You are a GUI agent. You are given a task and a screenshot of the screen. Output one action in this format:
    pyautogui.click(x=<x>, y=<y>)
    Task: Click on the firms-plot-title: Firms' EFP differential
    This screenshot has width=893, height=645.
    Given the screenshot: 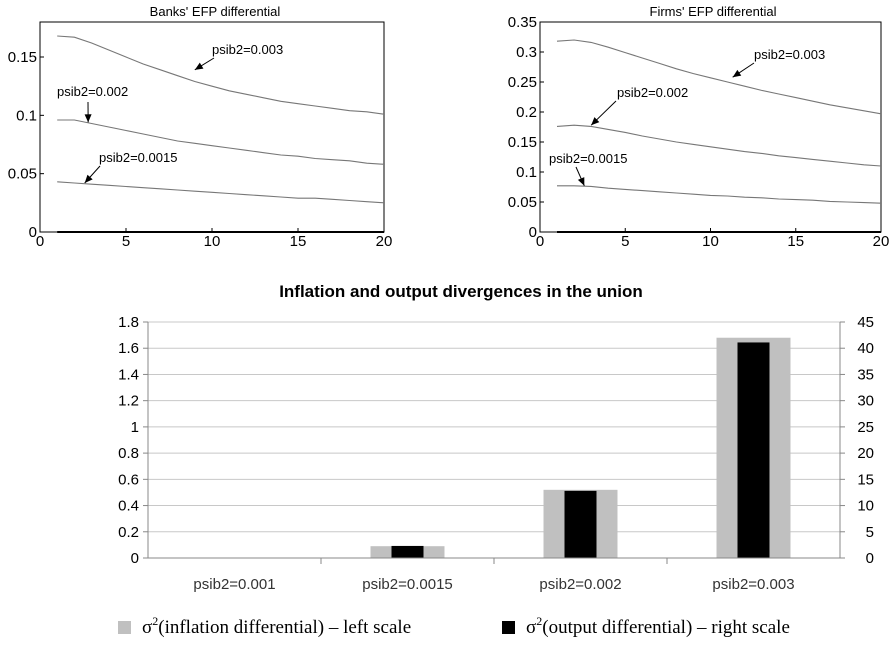 What is the action you would take?
    pyautogui.click(x=713, y=11)
    